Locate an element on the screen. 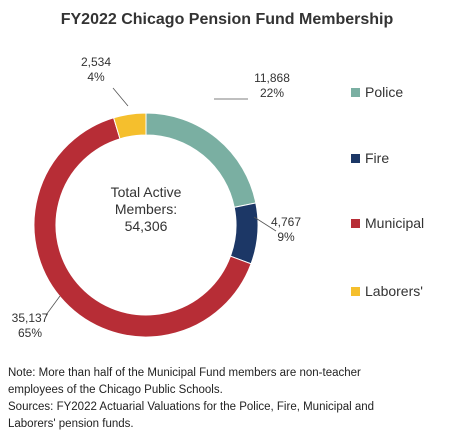 The image size is (454, 433). center-label-line: Members: is located at coordinates (146, 209).